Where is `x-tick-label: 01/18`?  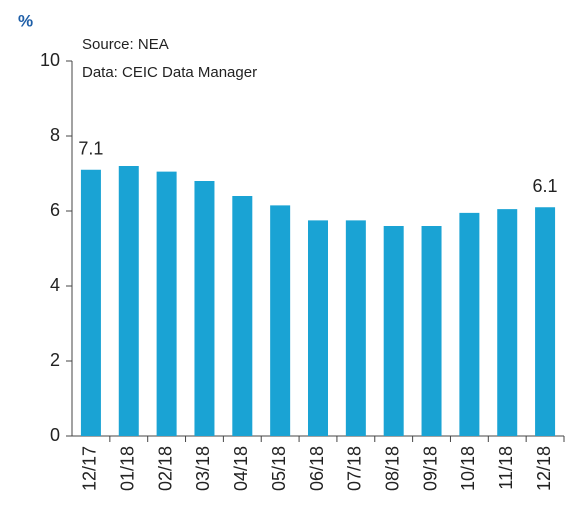 x-tick-label: 01/18 is located at coordinates (128, 468).